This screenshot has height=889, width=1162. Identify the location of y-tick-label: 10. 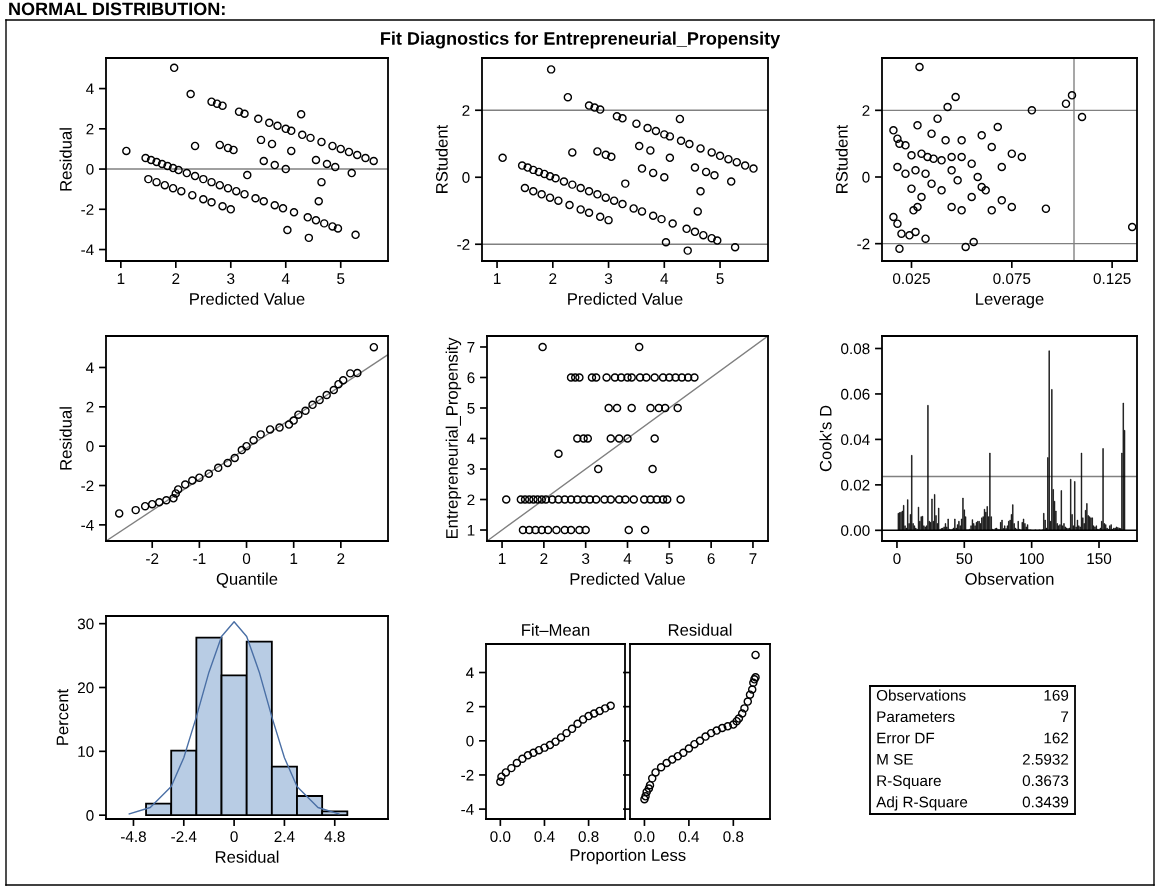
(86, 752).